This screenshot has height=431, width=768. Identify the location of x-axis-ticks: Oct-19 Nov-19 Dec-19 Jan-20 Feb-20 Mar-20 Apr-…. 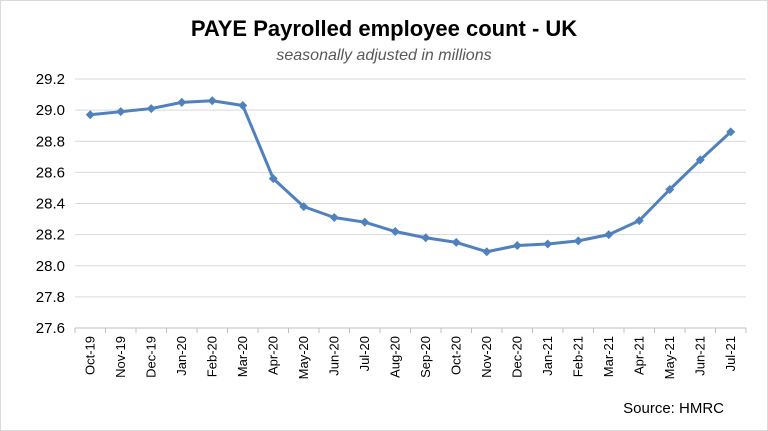
(410, 357).